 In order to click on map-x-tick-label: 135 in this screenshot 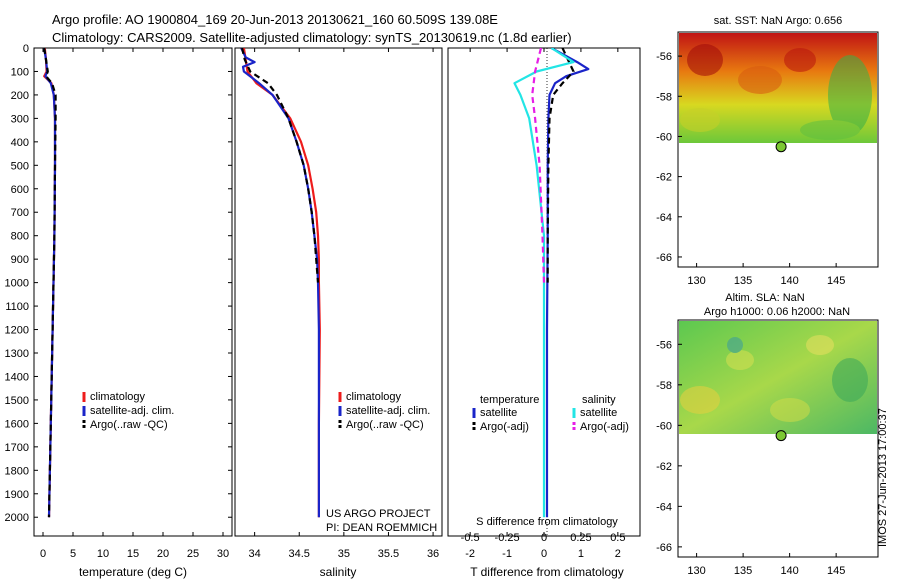, I will do `click(743, 281)`.